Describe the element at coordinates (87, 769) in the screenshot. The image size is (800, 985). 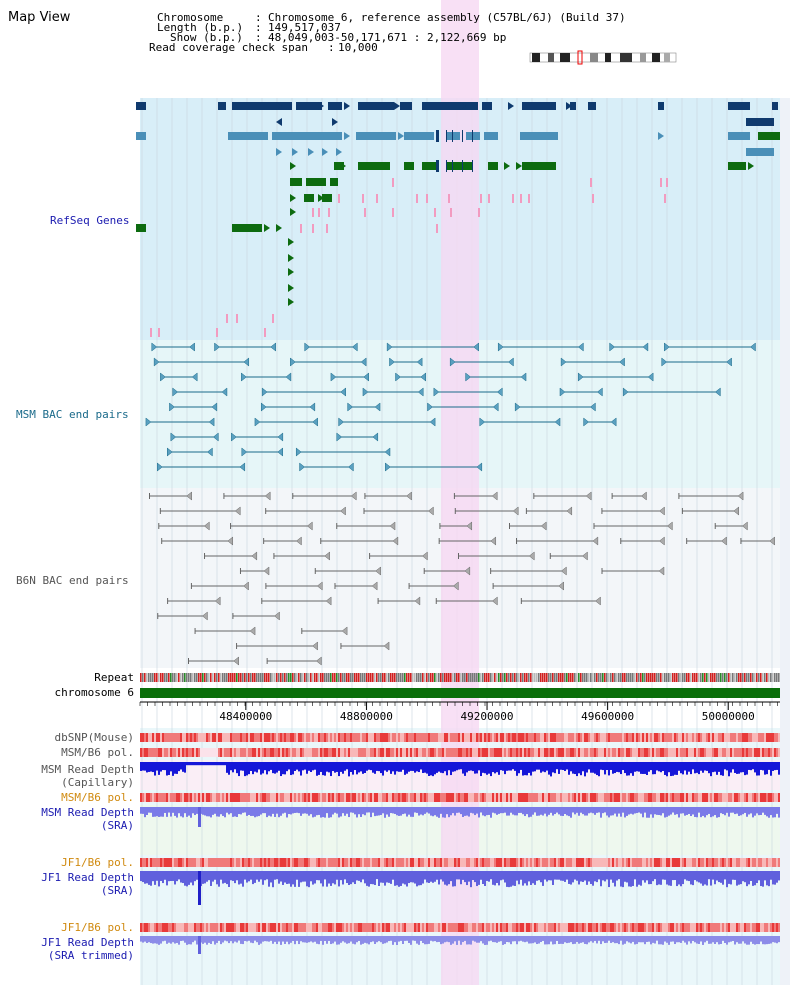
I see `track-label-msm-depth-capillary: MSM Read Depth` at that location.